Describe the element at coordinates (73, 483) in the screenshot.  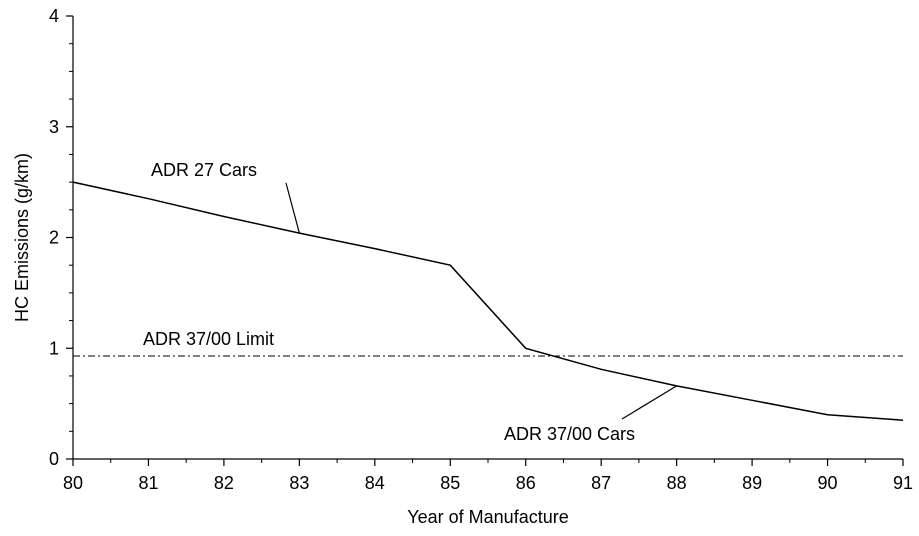
I see `x-tick-label: 80` at that location.